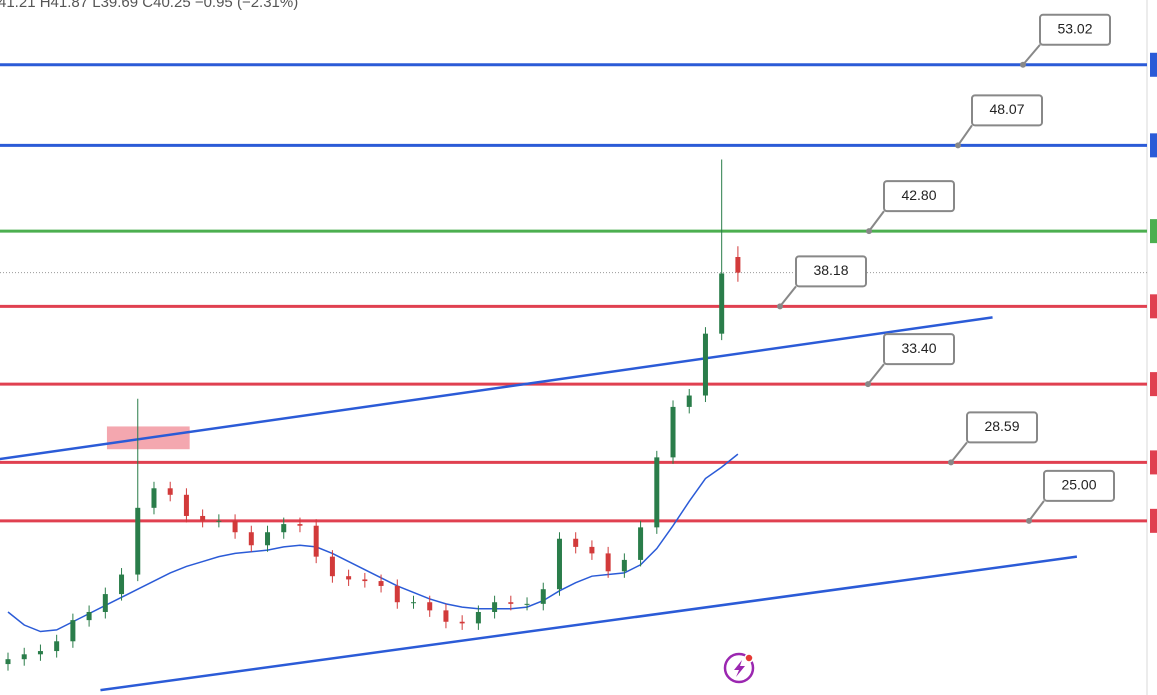 Image resolution: width=1157 pixels, height=695 pixels. I want to click on level-label: 33.40, so click(918, 348).